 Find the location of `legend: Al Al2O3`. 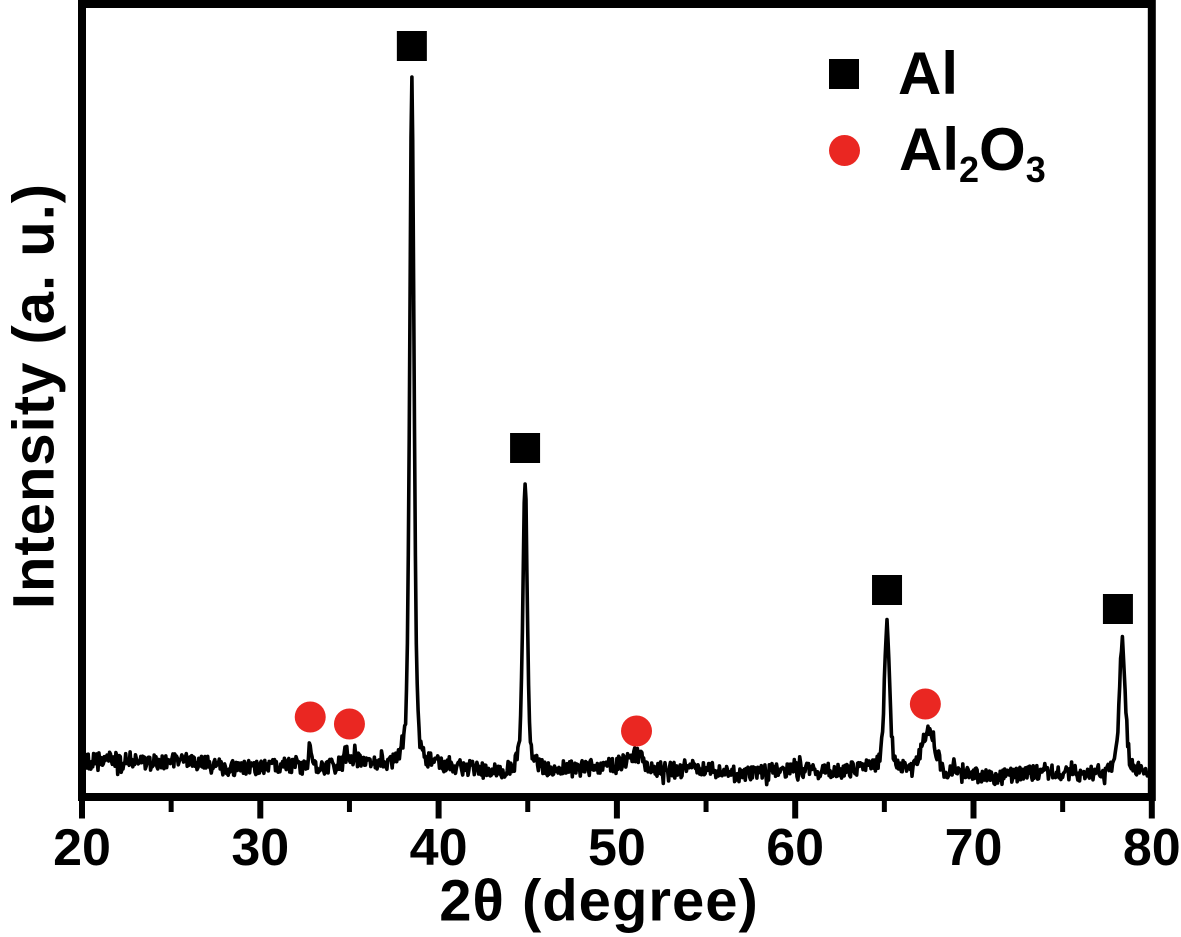

legend: Al Al2O3 is located at coordinates (937, 116).